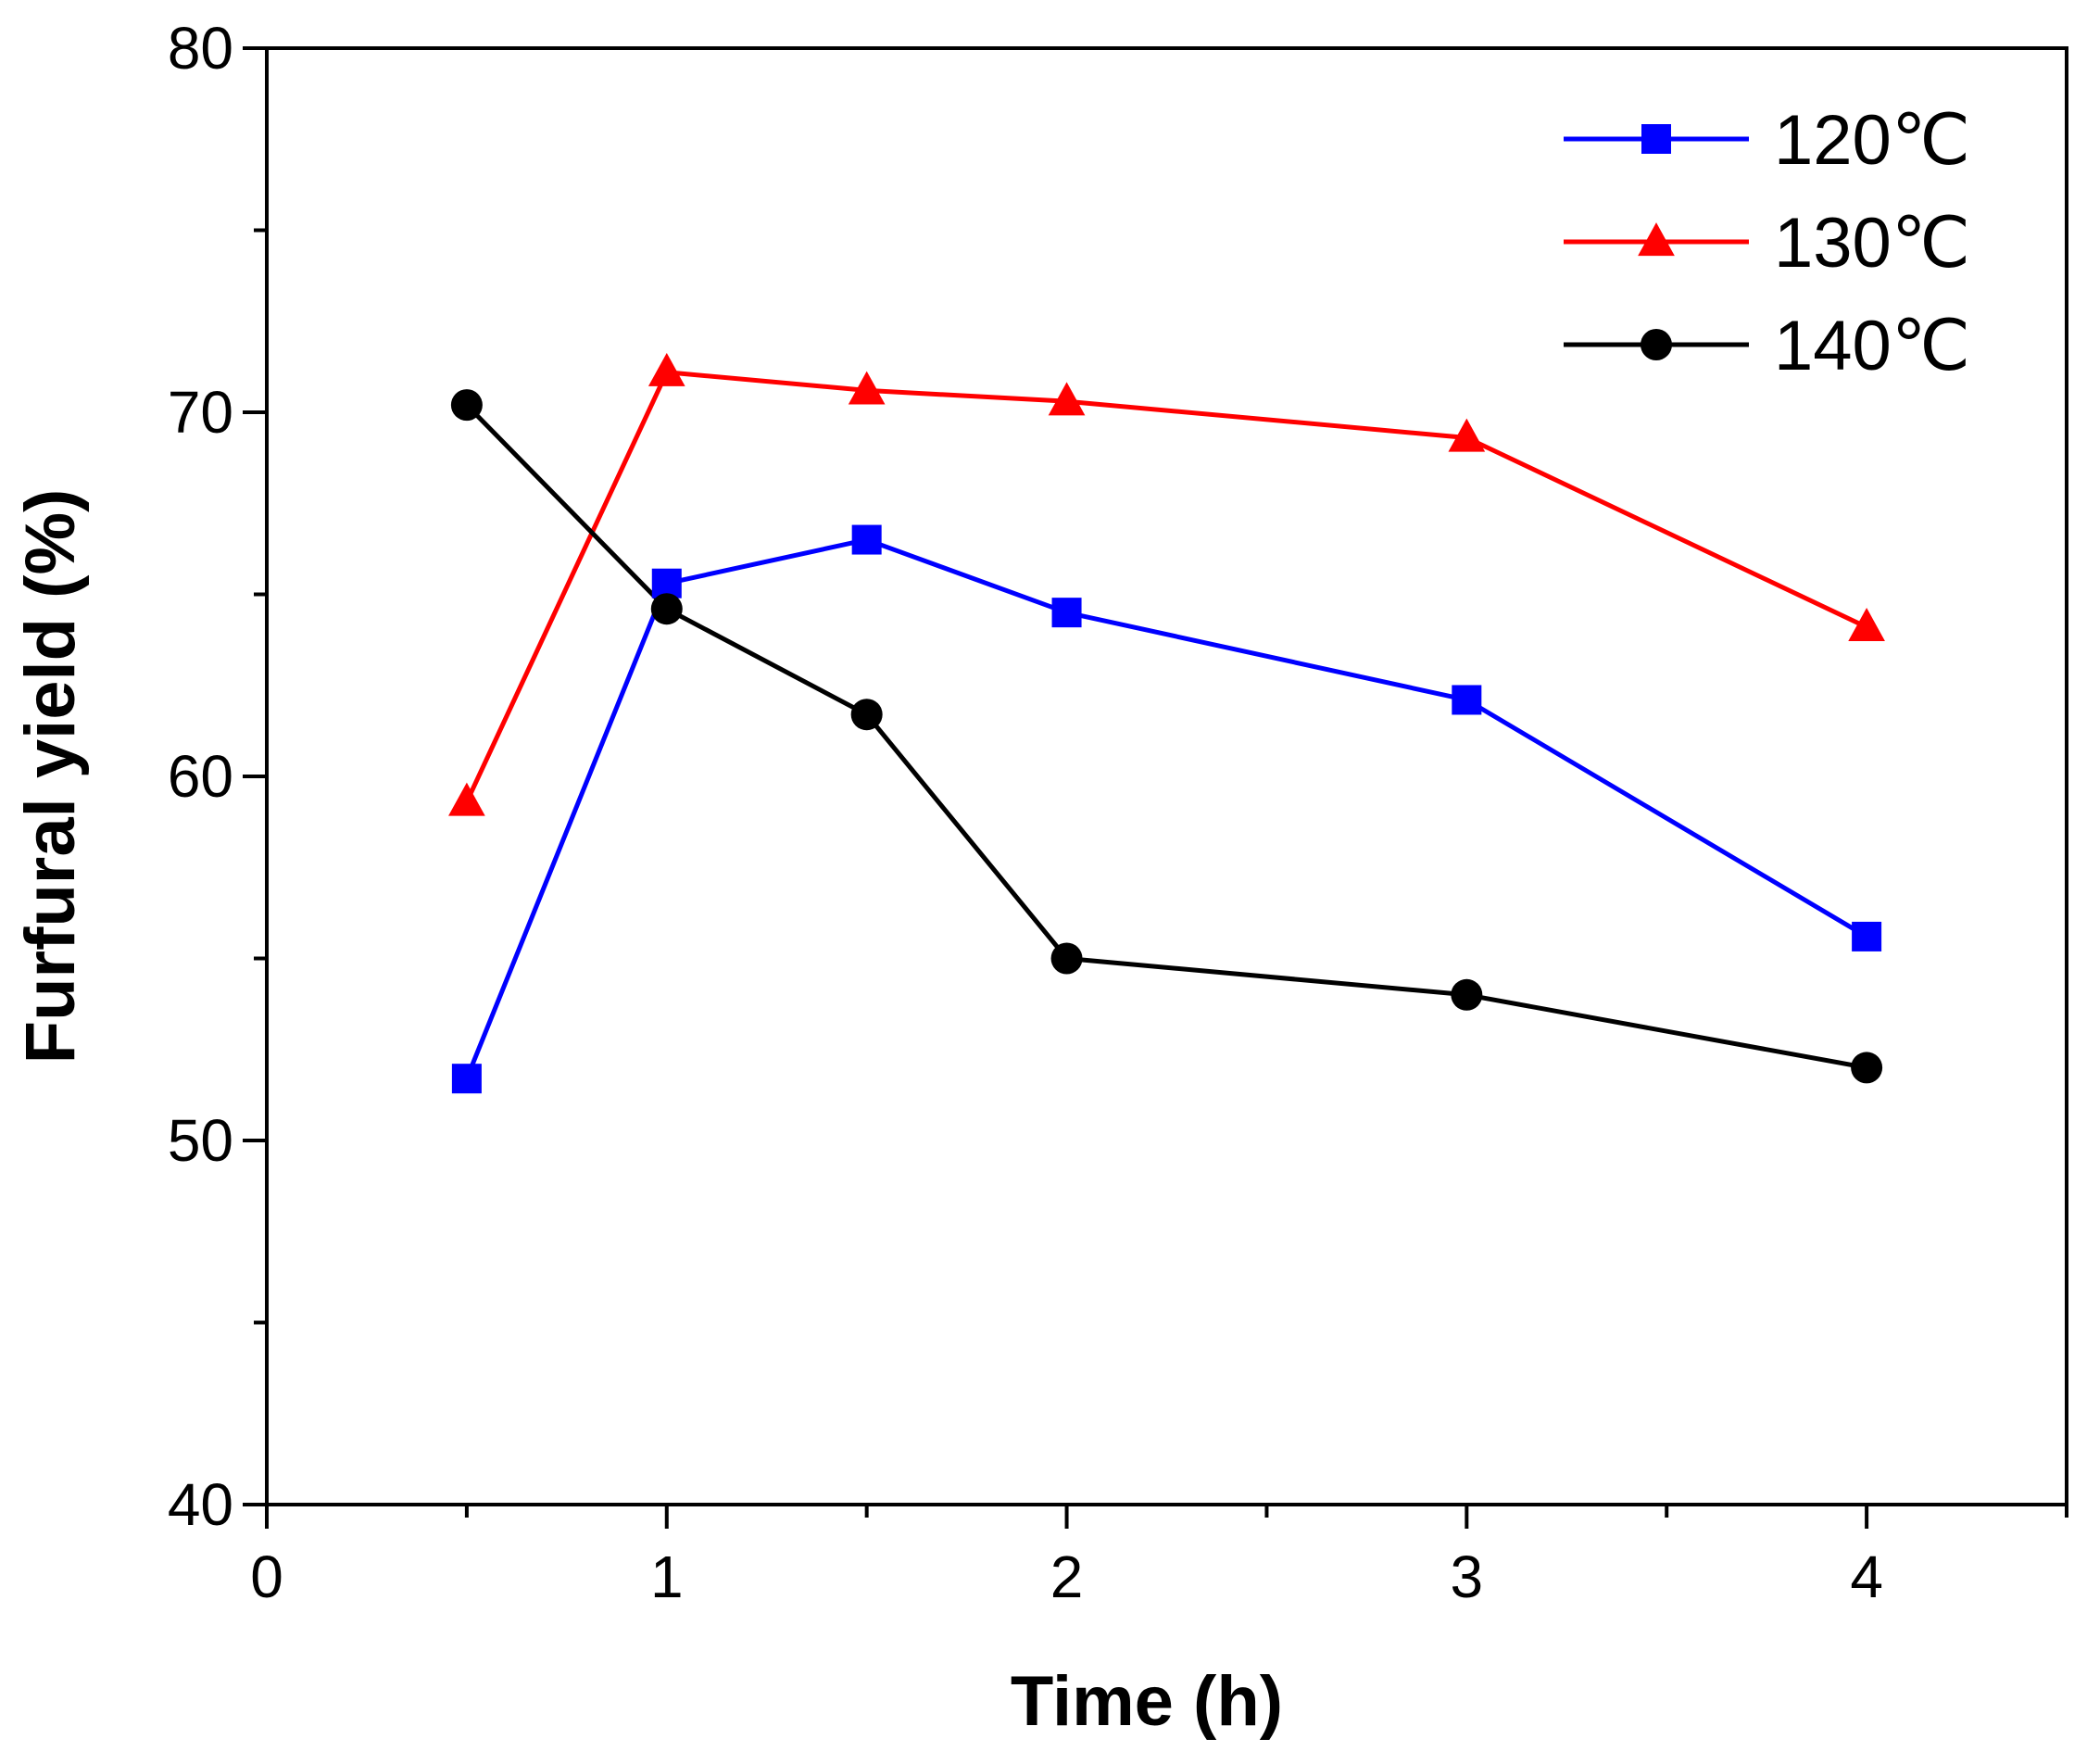 The width and height of the screenshot is (2087, 1764). I want to click on x-tick-label: 2, so click(1067, 1577).